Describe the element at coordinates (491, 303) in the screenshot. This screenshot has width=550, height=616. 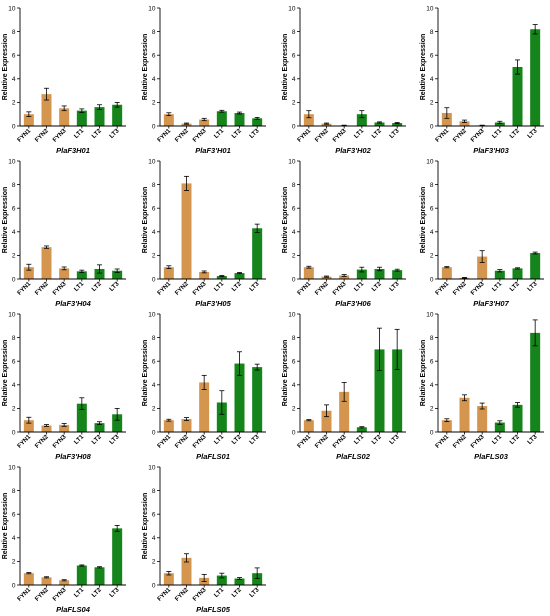
I see `panel-title: PlaF3'H07` at that location.